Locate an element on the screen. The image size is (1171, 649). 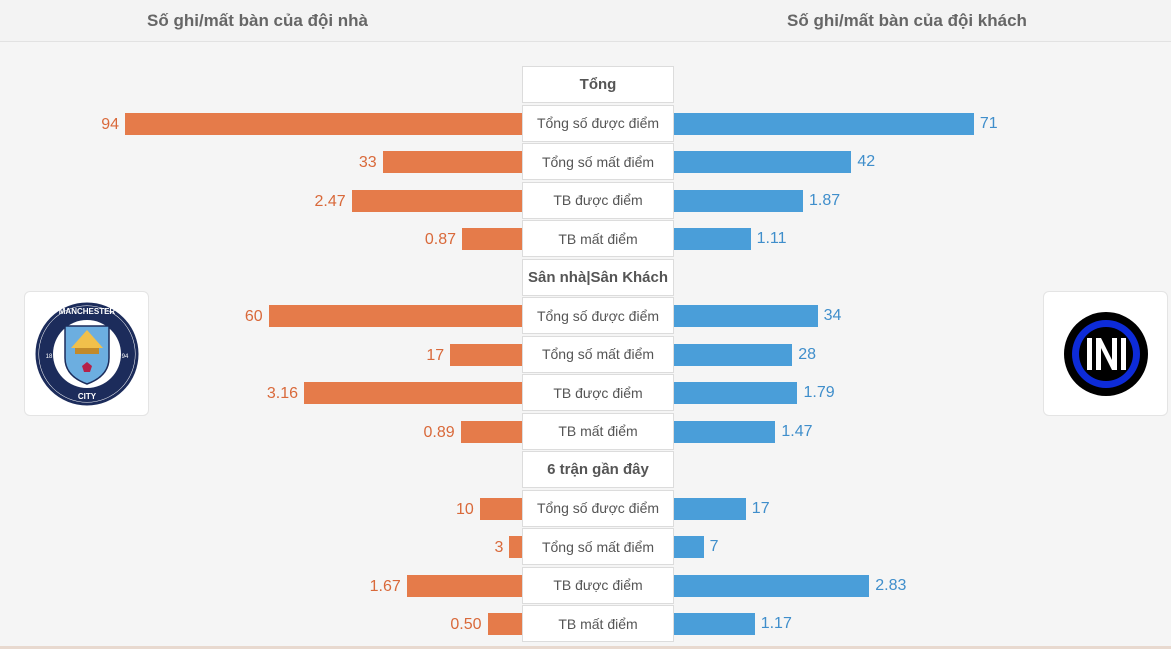
section-title: Tổng is located at coordinates (598, 84).